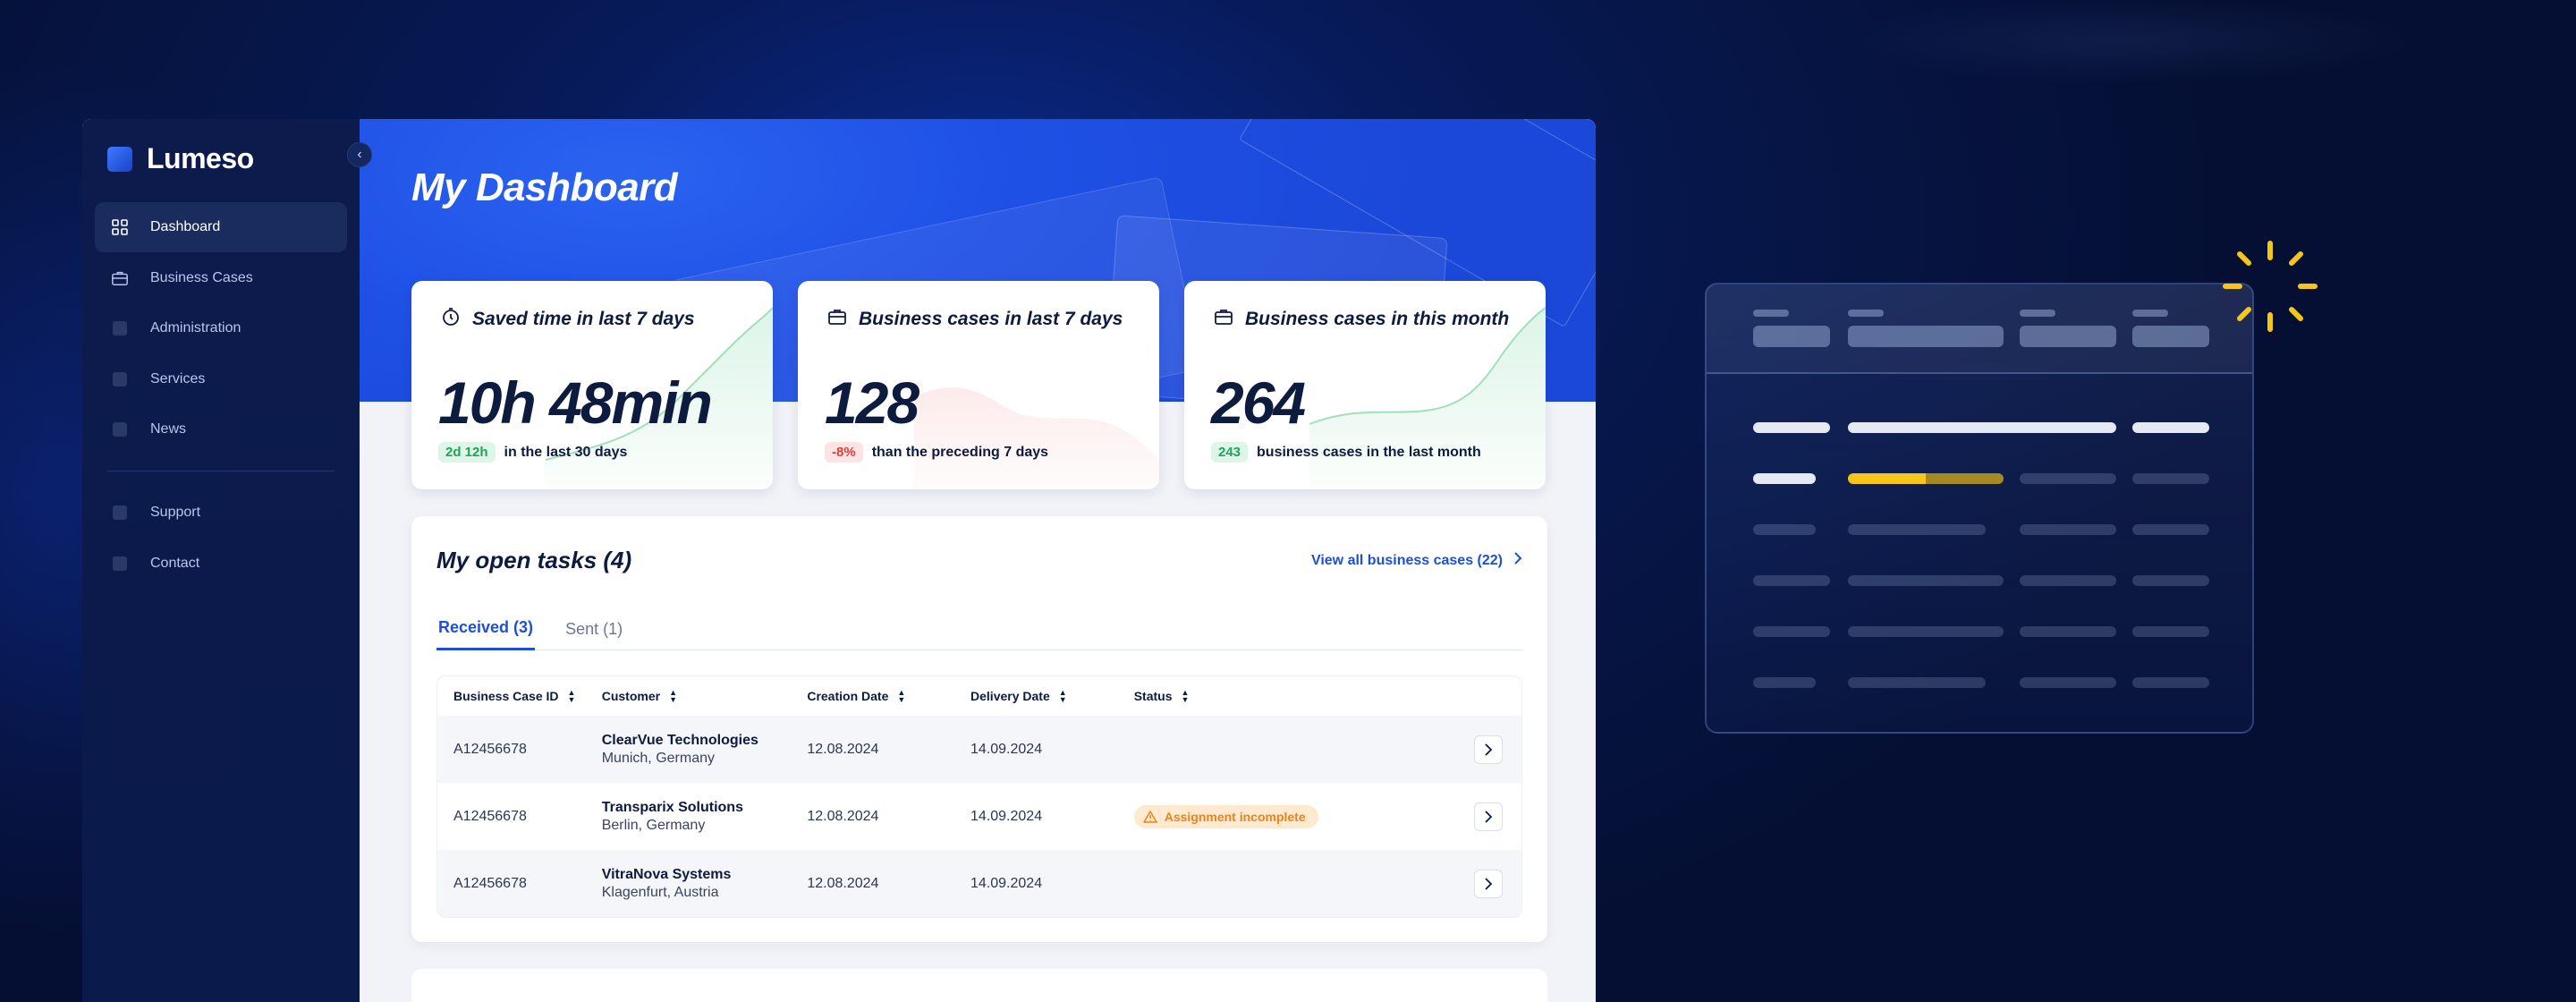 The height and width of the screenshot is (1002, 2576). I want to click on stat-footer: 2d 12h in the last 30 days, so click(532, 453).